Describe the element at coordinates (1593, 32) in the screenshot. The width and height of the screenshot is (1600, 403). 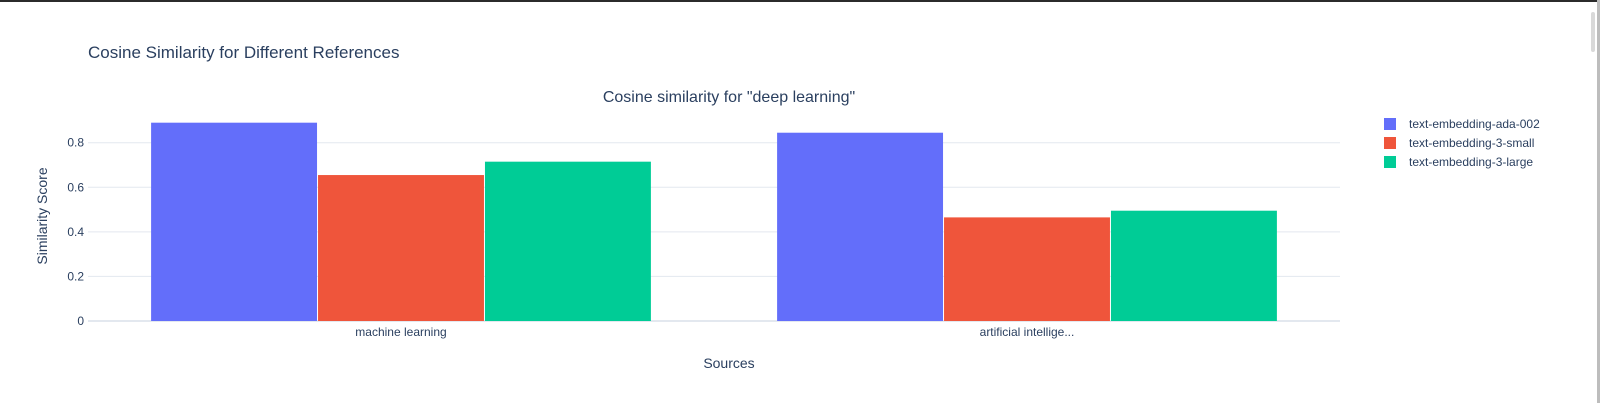
I see `scrollbar-thumb` at that location.